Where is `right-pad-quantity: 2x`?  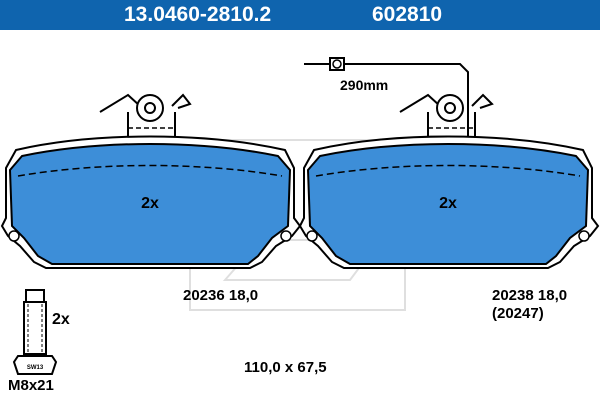 right-pad-quantity: 2x is located at coordinates (448, 203).